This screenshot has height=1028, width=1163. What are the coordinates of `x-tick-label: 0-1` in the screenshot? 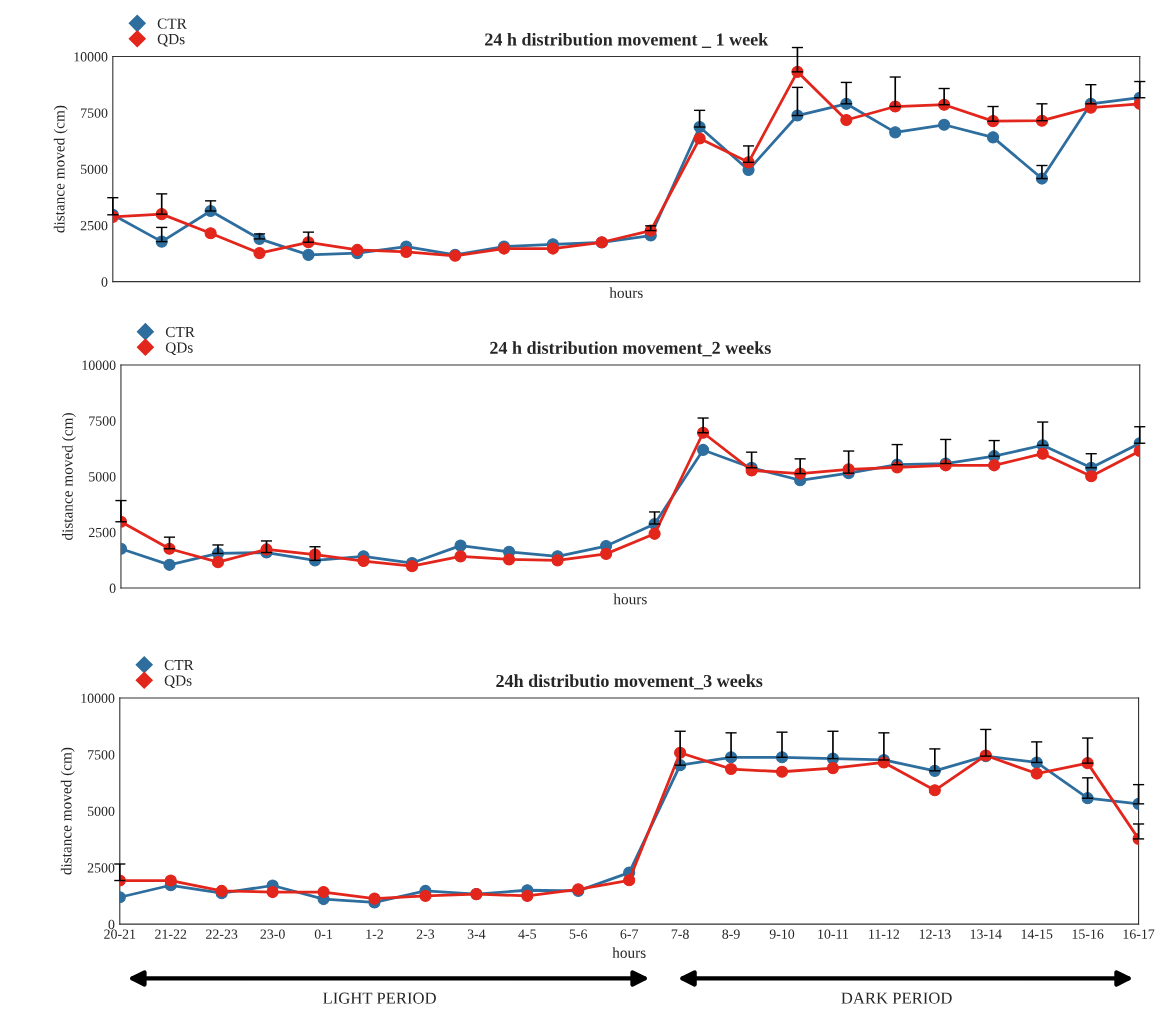 It's located at (323, 934).